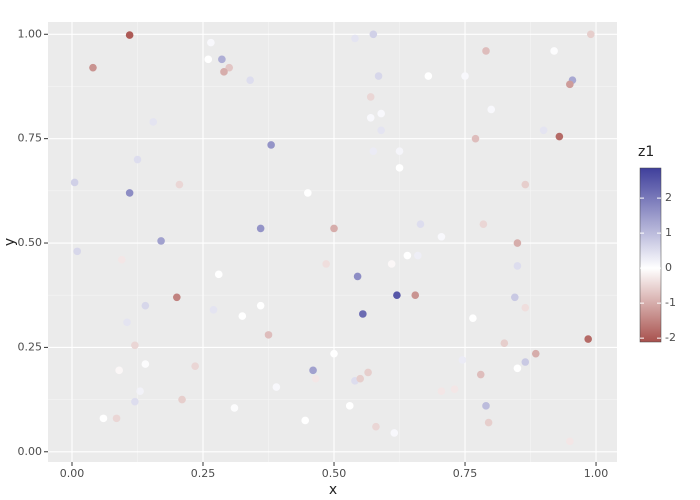  What do you see at coordinates (668, 267) in the screenshot?
I see `colorbar-tick-label: 0` at bounding box center [668, 267].